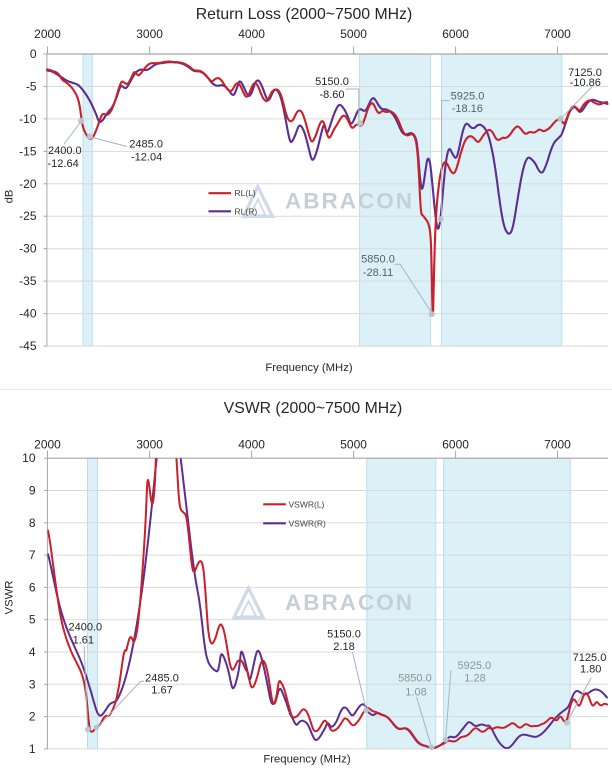 This screenshot has width=612, height=777. What do you see at coordinates (146, 158) in the screenshot?
I see `svg-text: -12.04` at bounding box center [146, 158].